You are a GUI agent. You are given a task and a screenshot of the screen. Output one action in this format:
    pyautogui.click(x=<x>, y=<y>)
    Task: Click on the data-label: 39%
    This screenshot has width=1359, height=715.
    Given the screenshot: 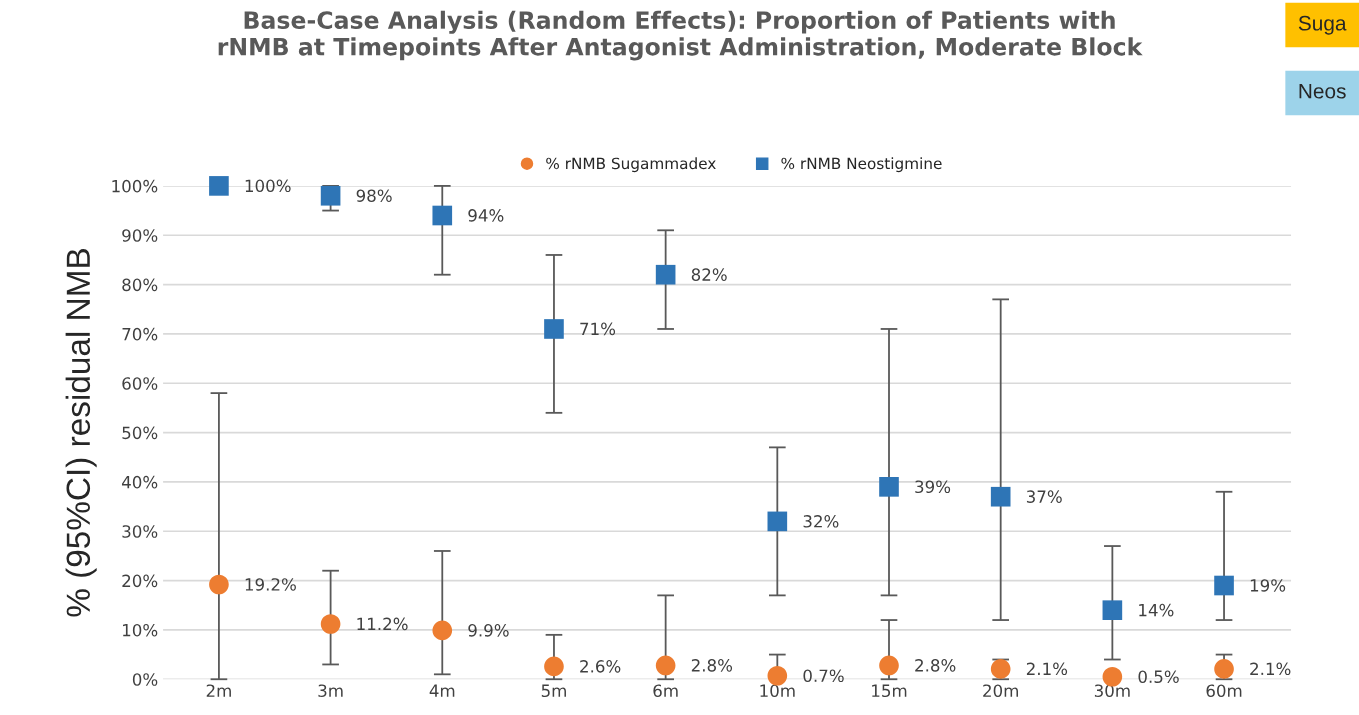 What is the action you would take?
    pyautogui.click(x=933, y=487)
    